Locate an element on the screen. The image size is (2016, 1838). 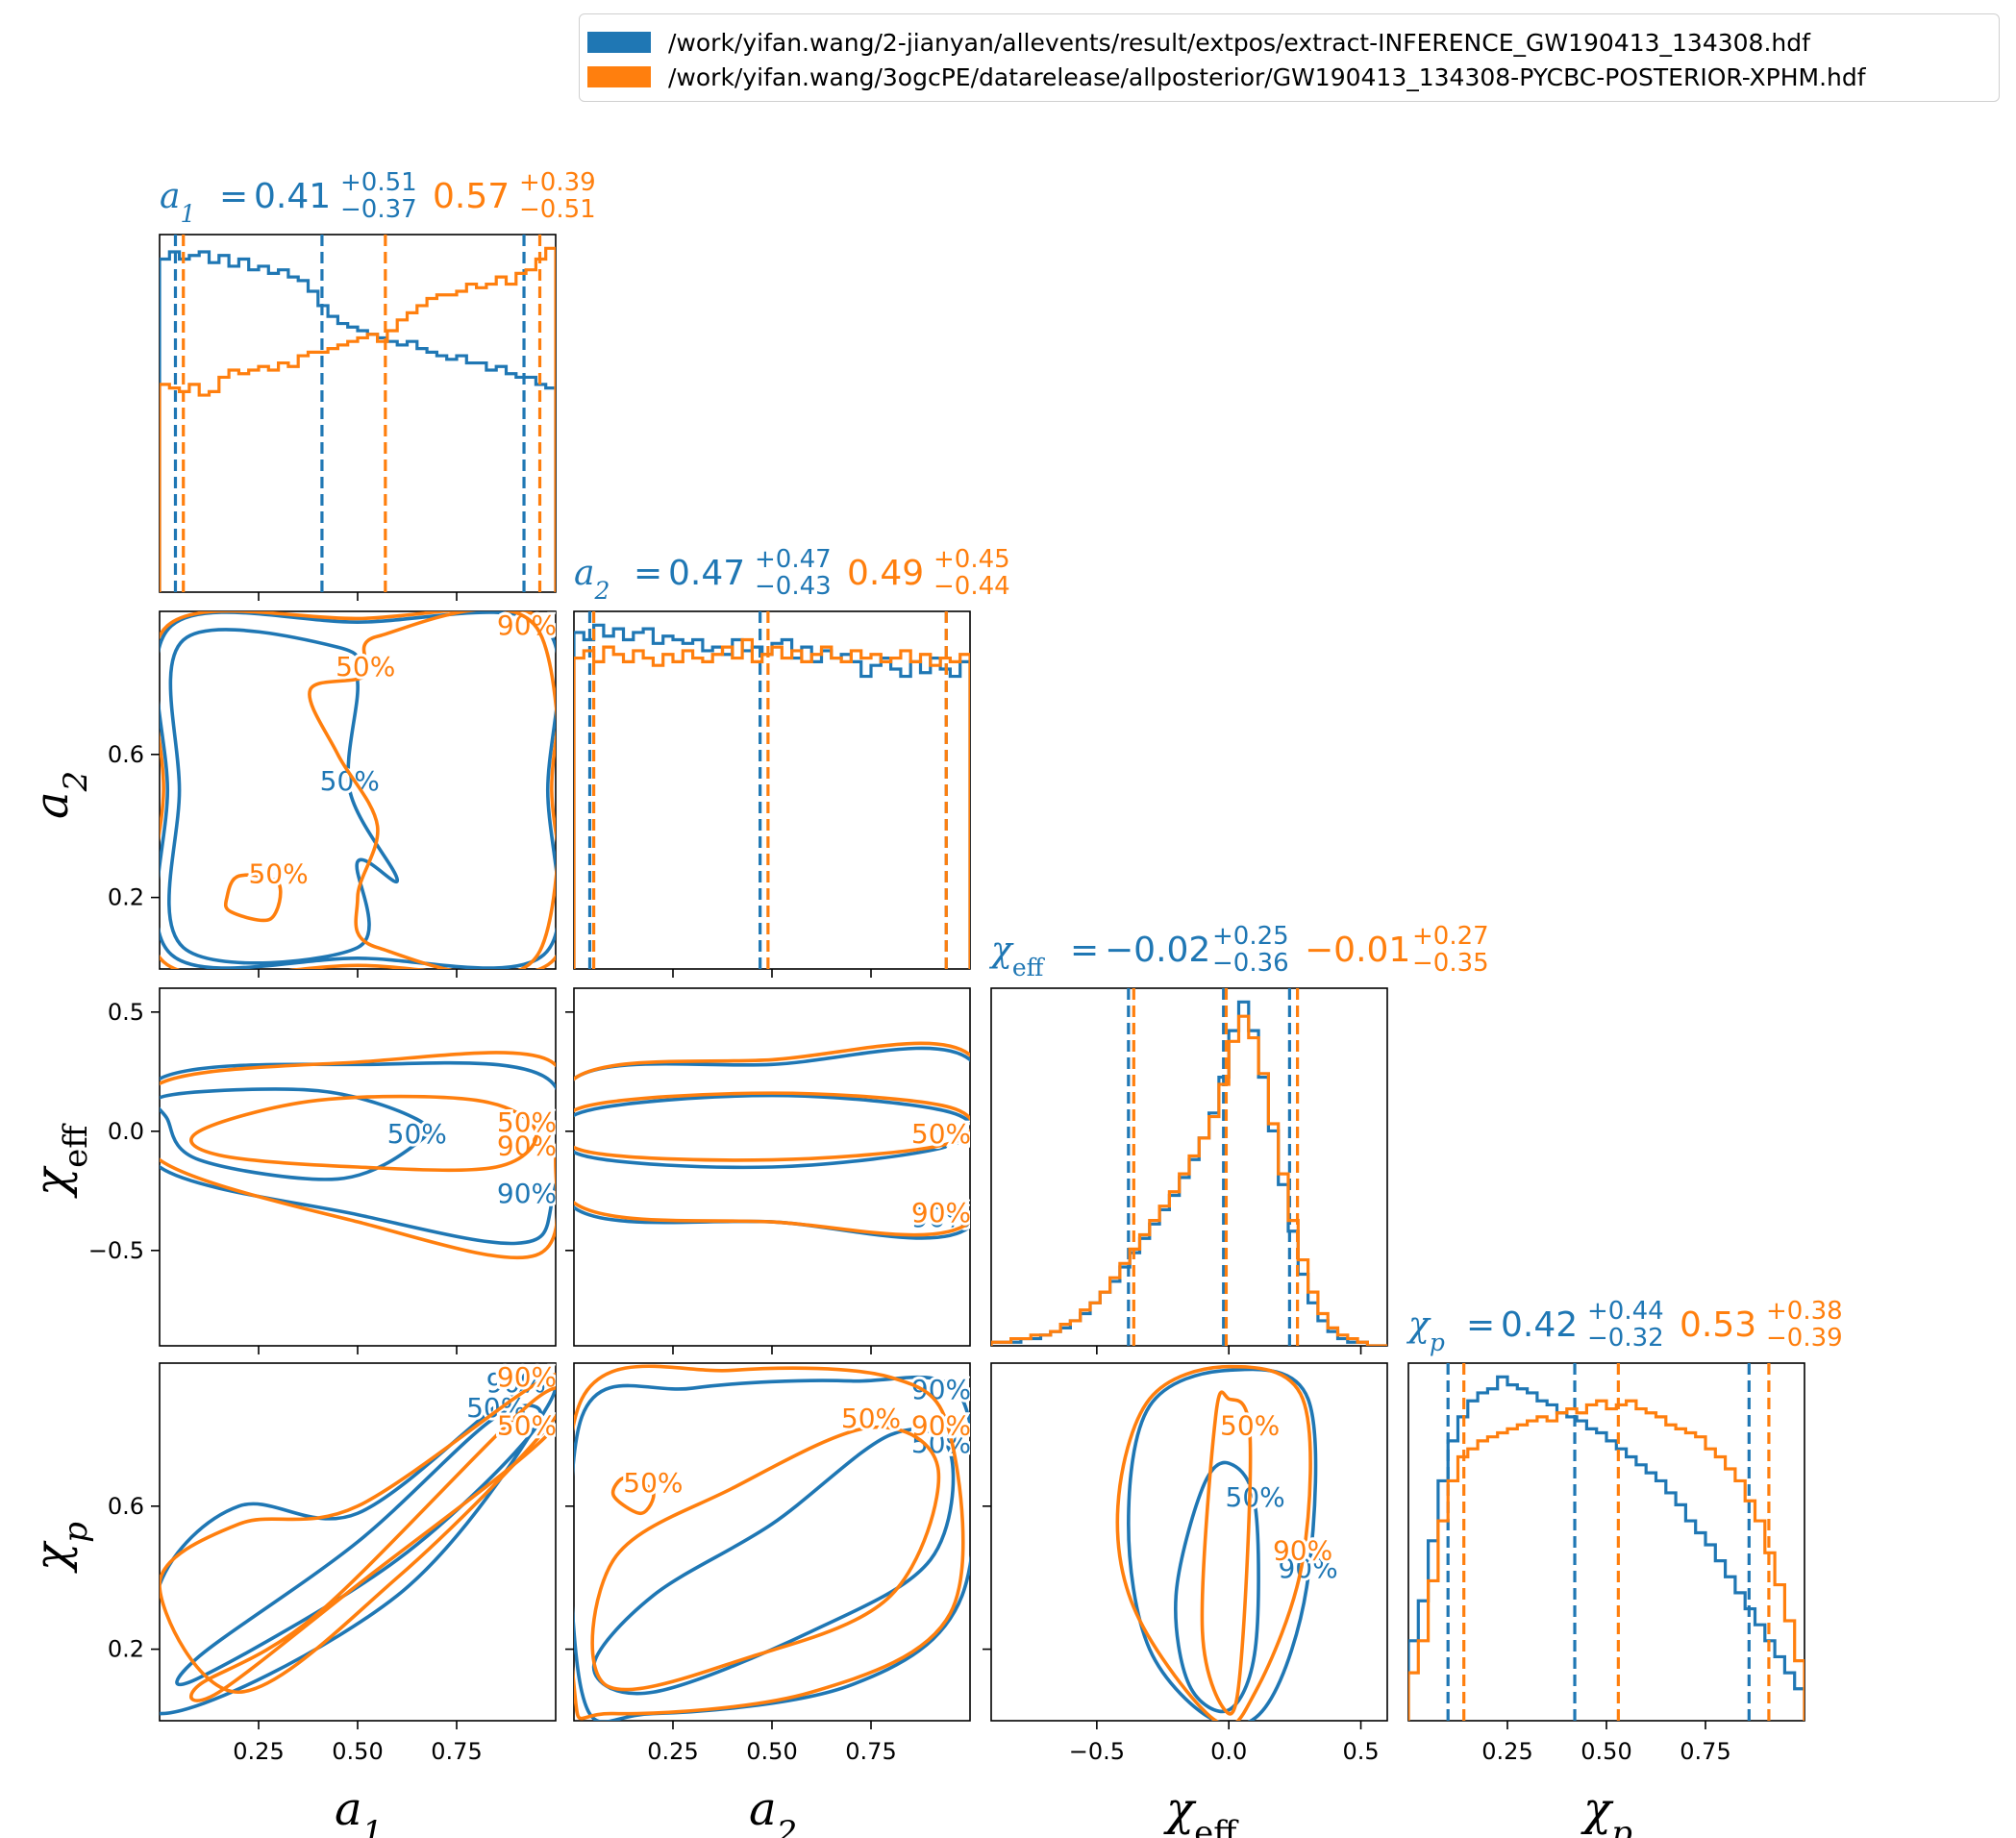
y-axis-label-chi_p-text: χp is located at coordinates (60, 1548).